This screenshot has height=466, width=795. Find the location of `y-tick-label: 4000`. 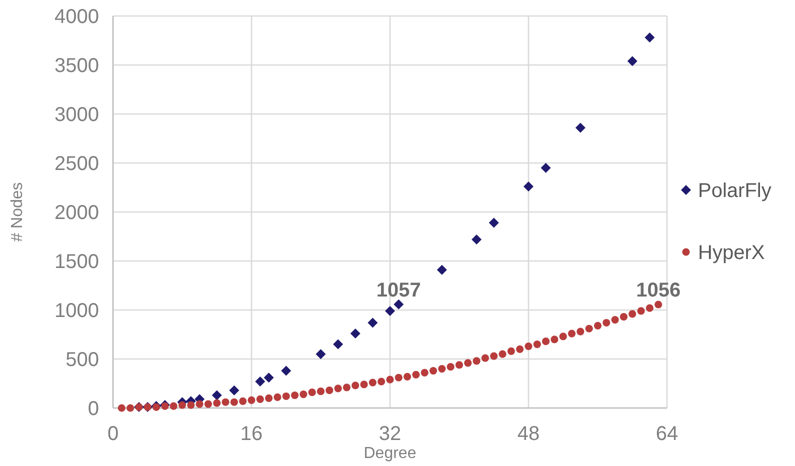

y-tick-label: 4000 is located at coordinates (76, 17).